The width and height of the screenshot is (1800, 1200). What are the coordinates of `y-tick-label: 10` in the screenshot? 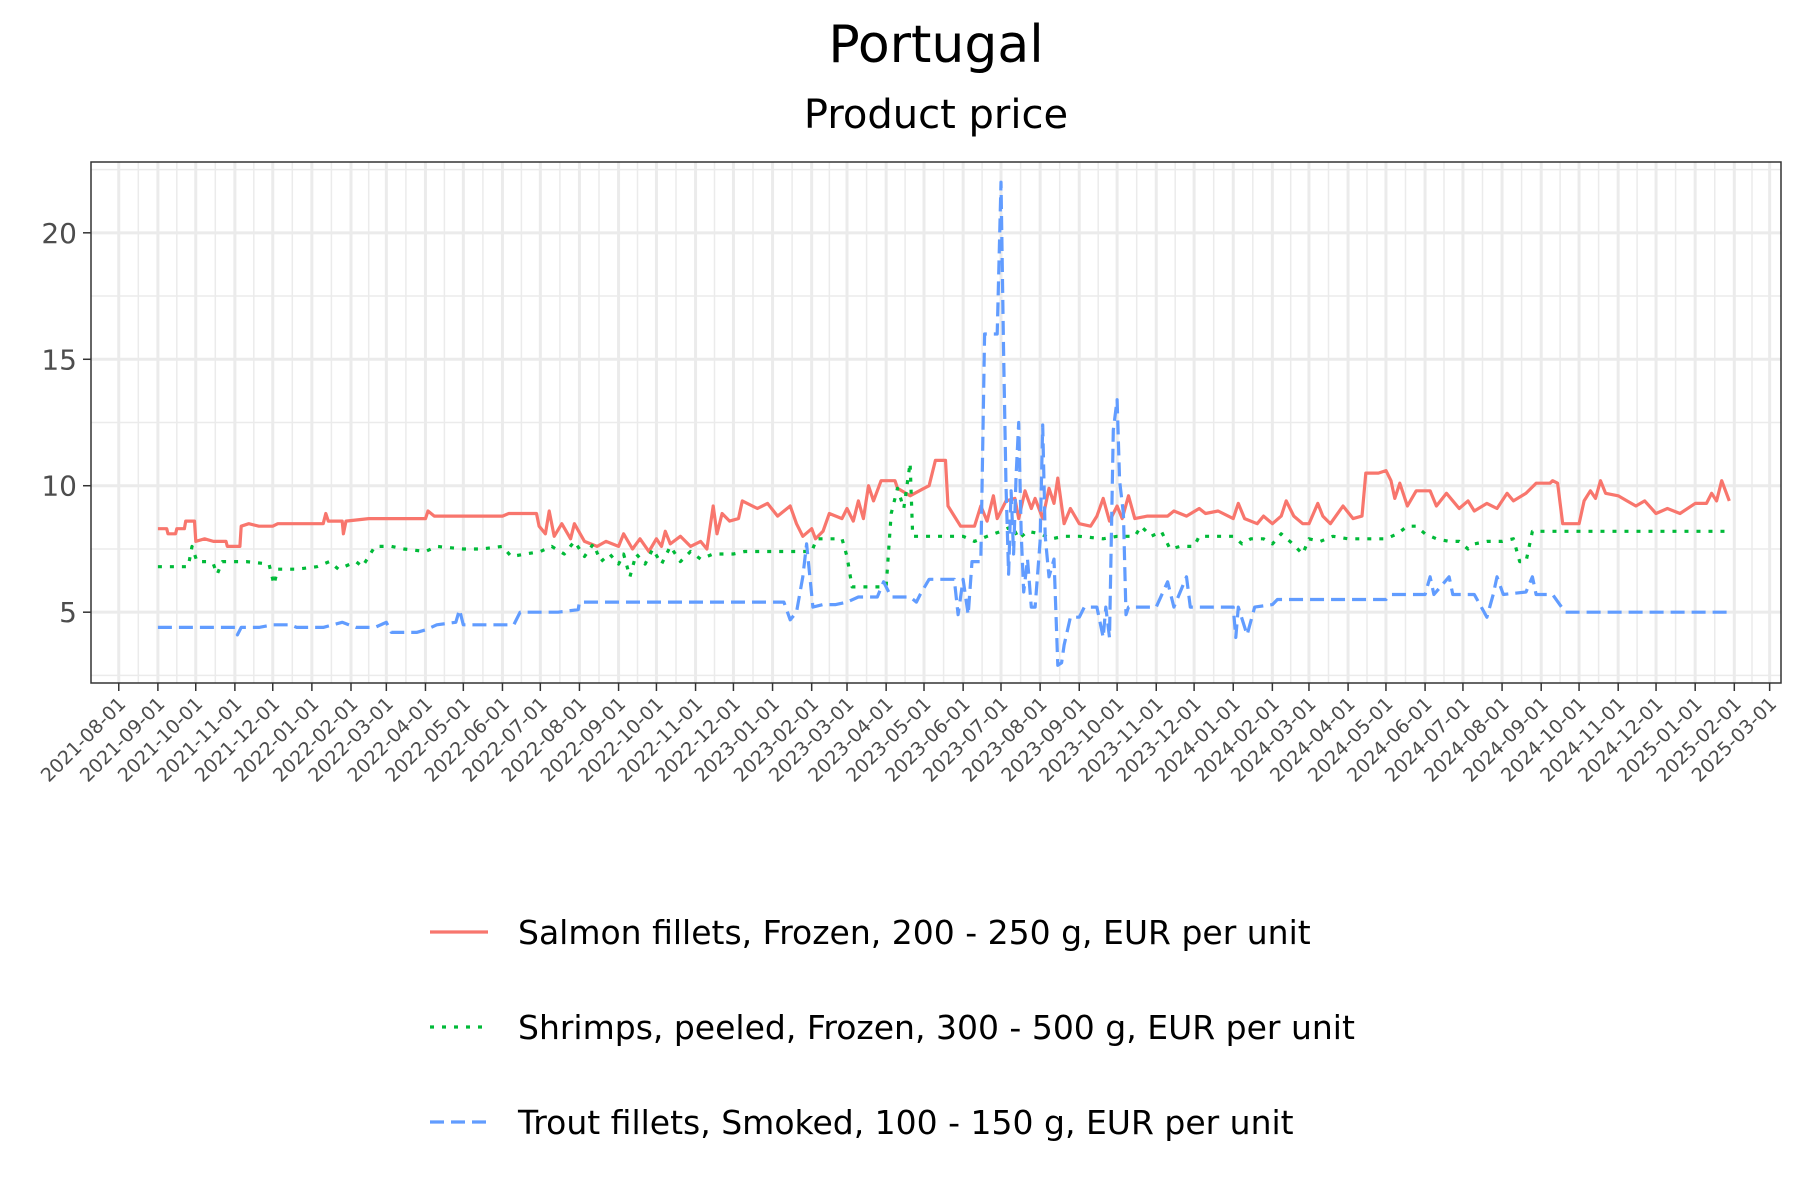 It's located at (59, 486).